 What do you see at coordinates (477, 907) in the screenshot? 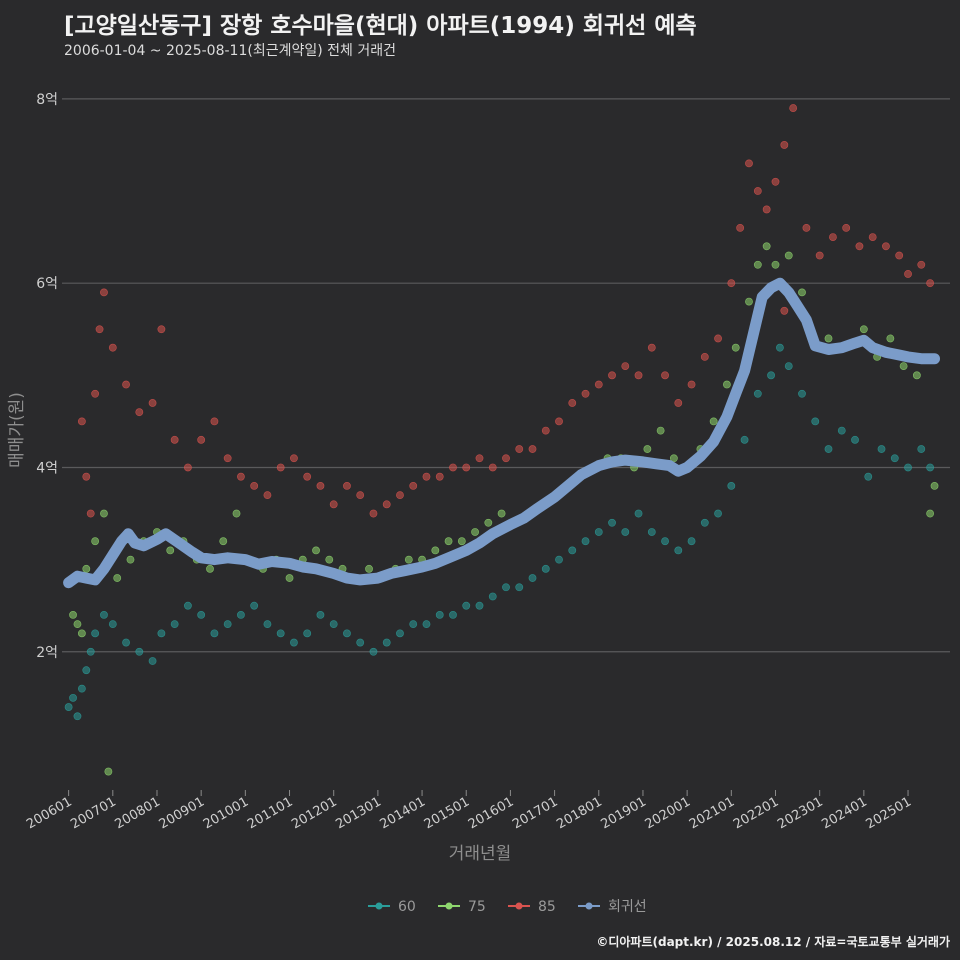
I see `legend-label: 75` at bounding box center [477, 907].